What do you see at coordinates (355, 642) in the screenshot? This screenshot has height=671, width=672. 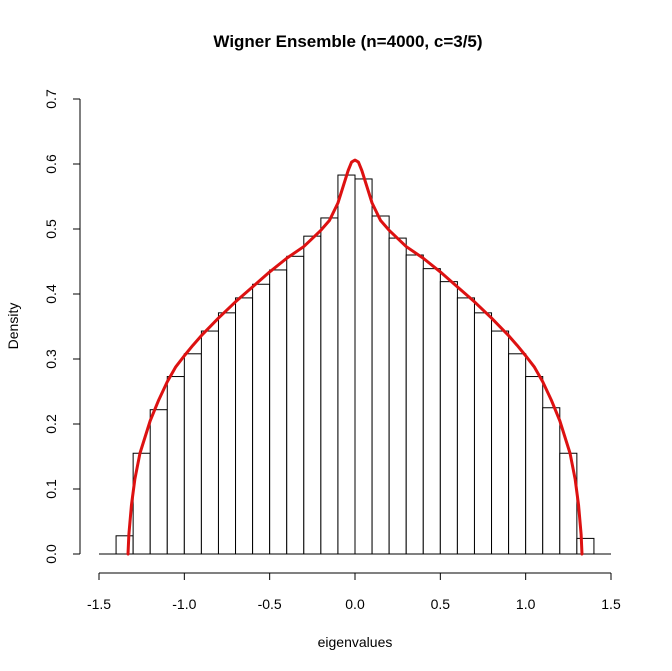 I see `x-axis-label: eigenvalues` at bounding box center [355, 642].